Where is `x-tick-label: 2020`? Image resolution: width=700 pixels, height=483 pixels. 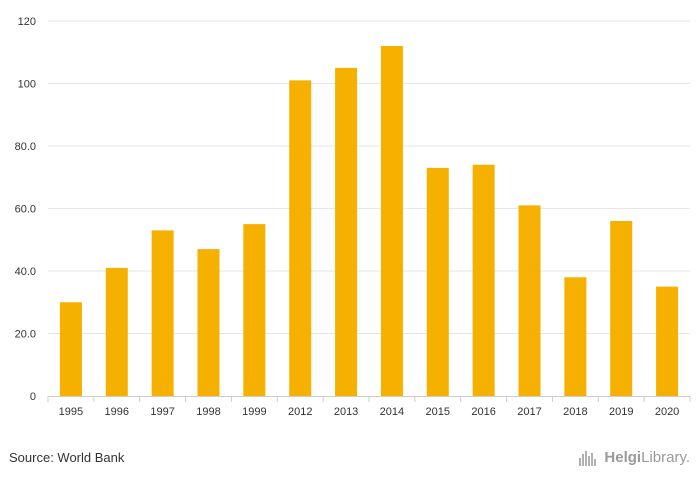
x-tick-label: 2020 is located at coordinates (667, 412).